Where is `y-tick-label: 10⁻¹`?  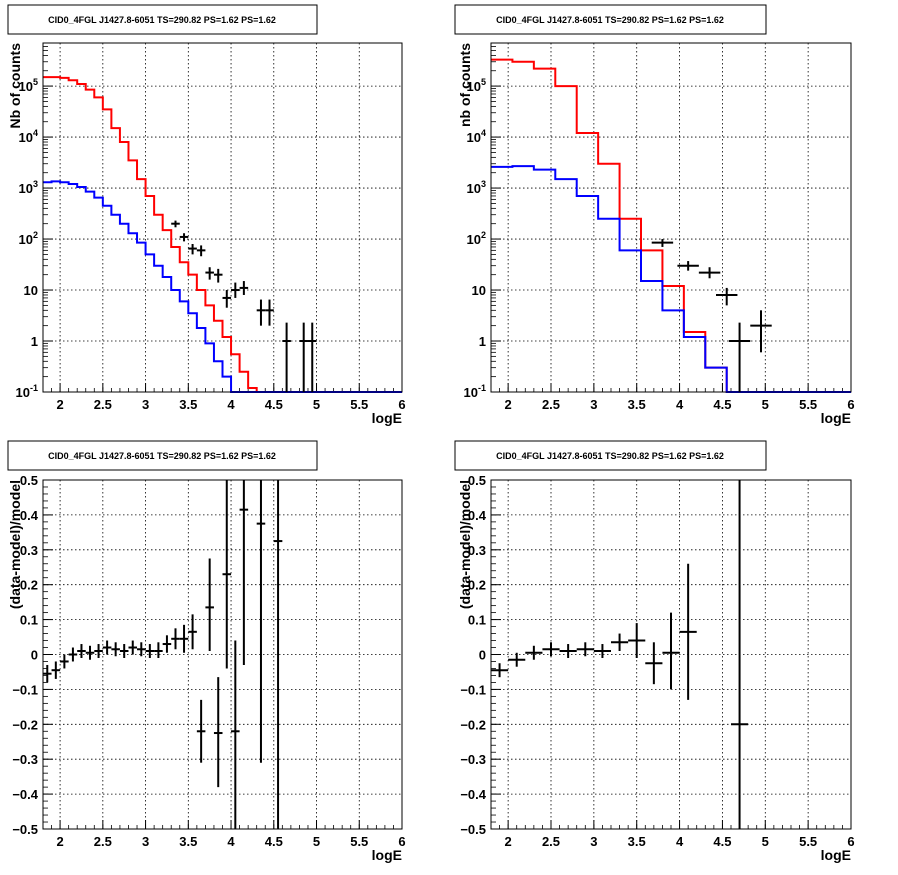 y-tick-label: 10⁻¹ is located at coordinates (27, 391).